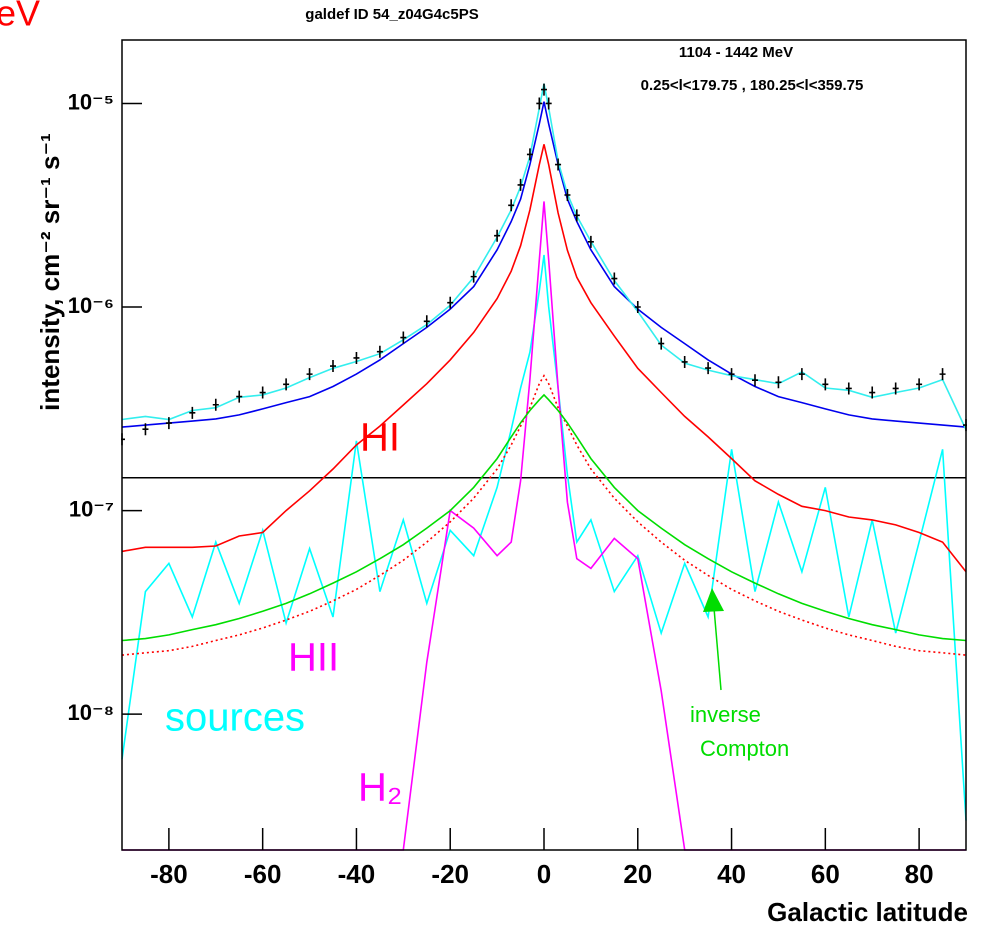  I want to click on corner-label: eV, so click(20, 17).